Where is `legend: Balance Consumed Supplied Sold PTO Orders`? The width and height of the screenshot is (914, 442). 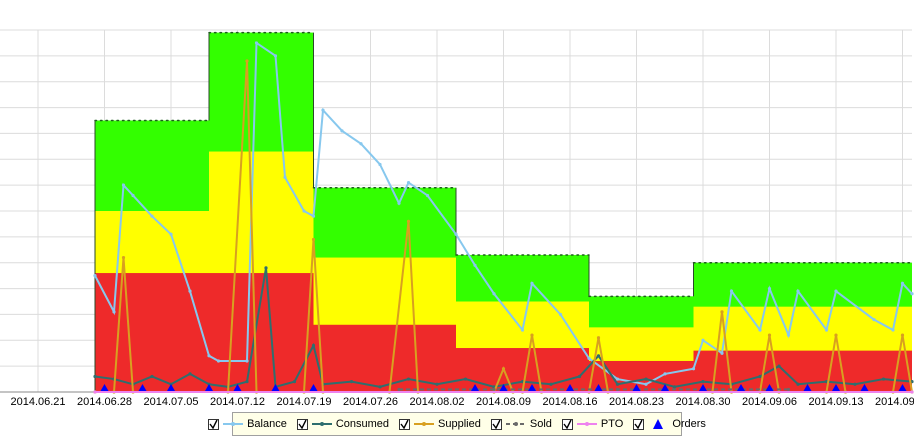
legend: Balance Consumed Supplied Sold PTO Orders is located at coordinates (457, 424).